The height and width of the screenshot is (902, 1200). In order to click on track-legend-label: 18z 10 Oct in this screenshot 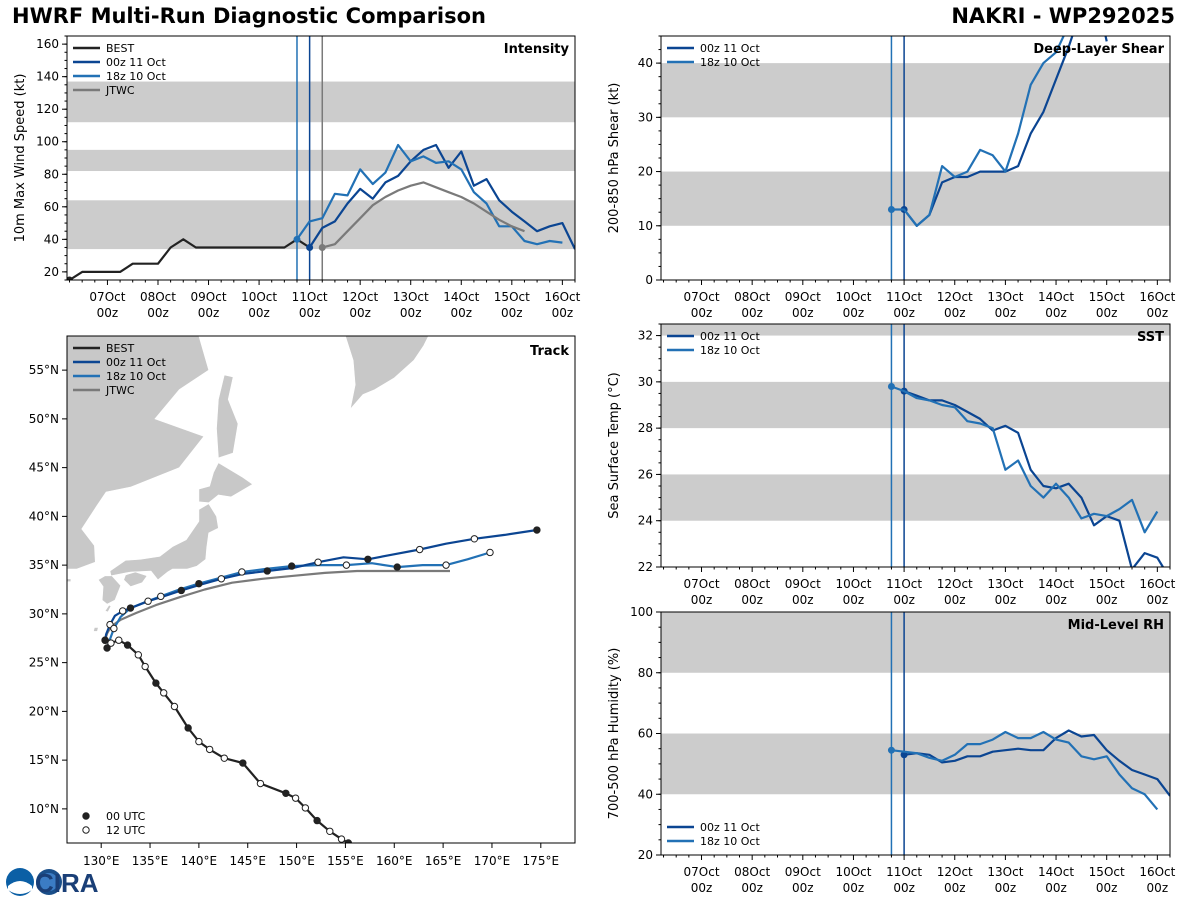, I will do `click(136, 376)`.